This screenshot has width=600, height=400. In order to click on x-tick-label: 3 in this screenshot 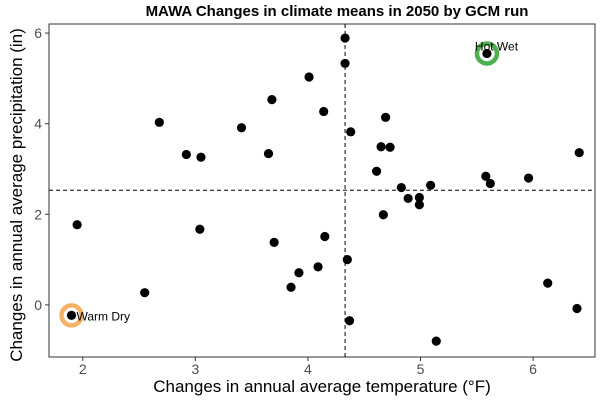, I will do `click(195, 369)`.